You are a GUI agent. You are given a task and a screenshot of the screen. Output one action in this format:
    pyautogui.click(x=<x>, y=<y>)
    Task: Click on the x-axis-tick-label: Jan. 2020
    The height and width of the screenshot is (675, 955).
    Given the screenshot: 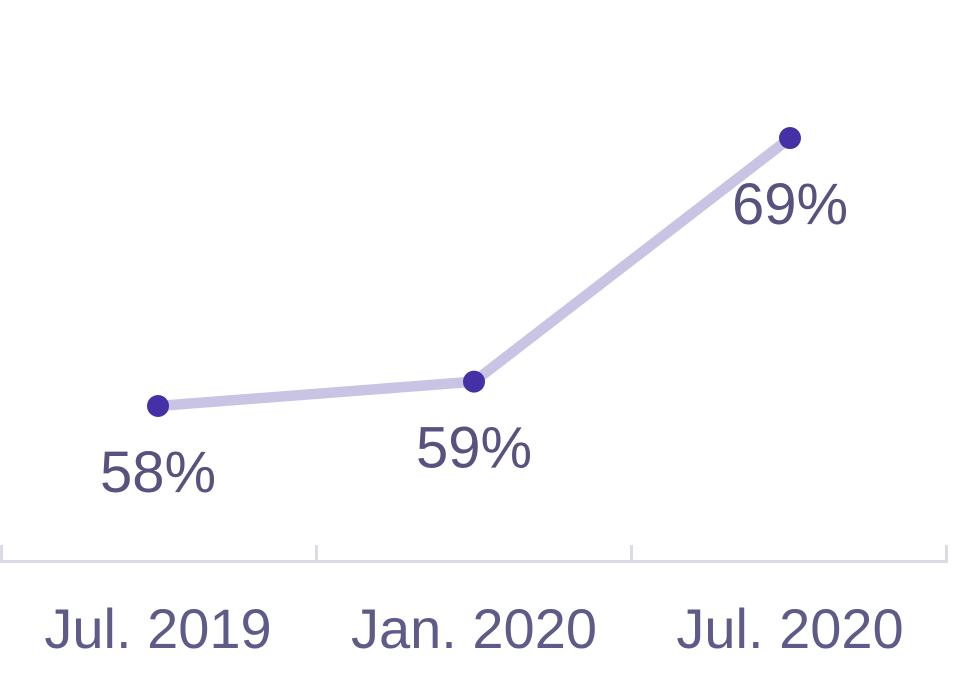 What is the action you would take?
    pyautogui.click(x=474, y=628)
    